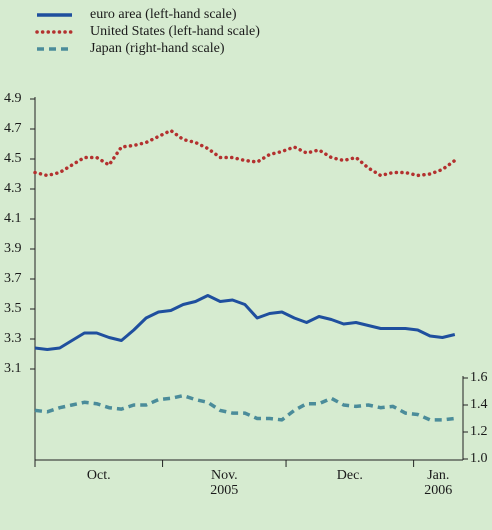  I want to click on y2-tick-label: 1.0, so click(479, 458).